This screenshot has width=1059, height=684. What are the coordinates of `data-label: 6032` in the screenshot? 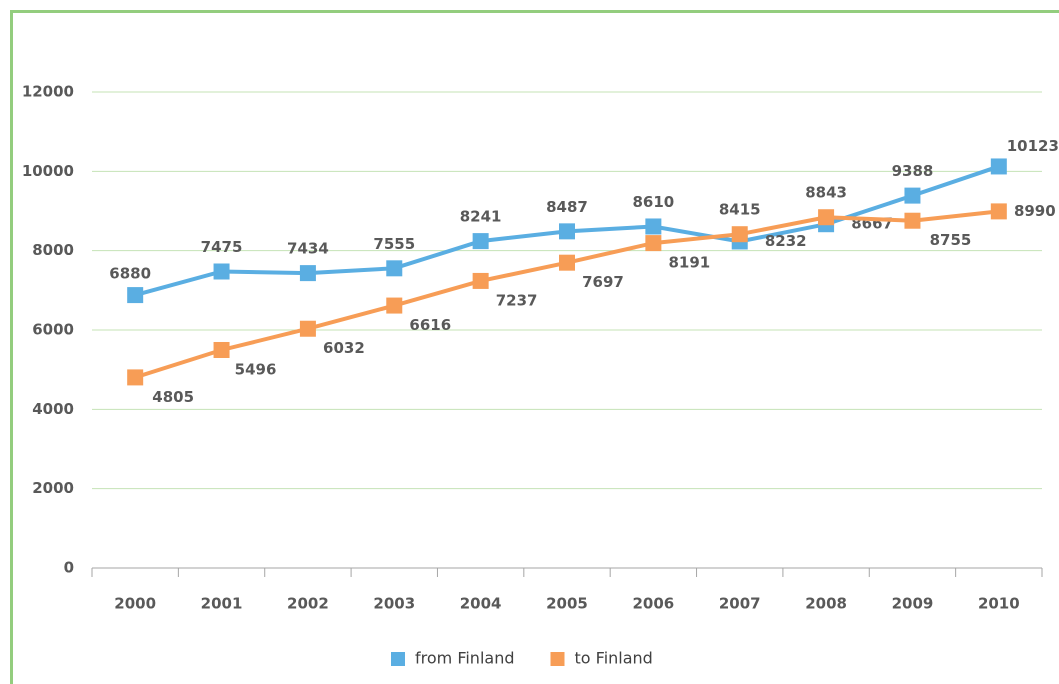 It's located at (344, 348).